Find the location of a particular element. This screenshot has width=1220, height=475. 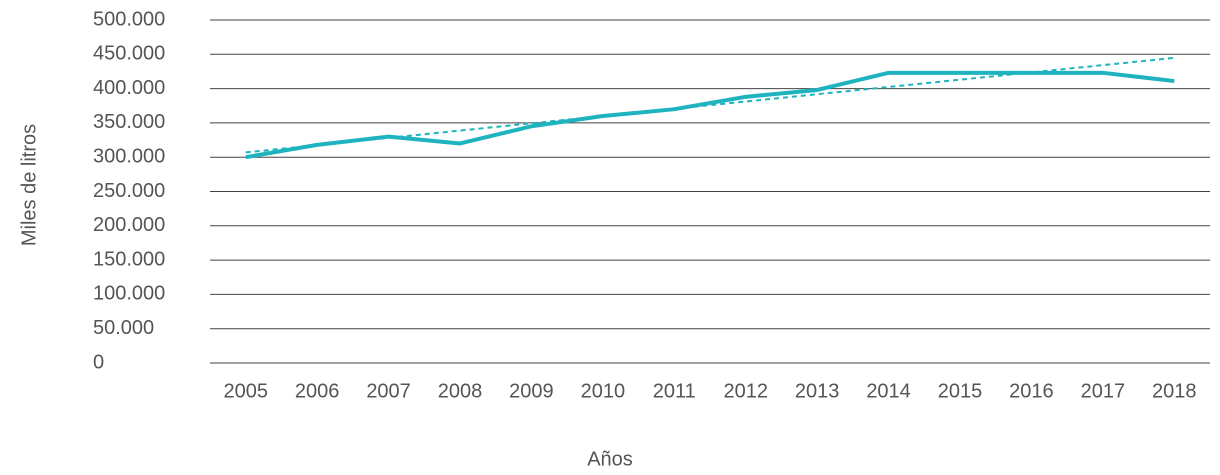

x-tick-label: 2018 is located at coordinates (1174, 391).